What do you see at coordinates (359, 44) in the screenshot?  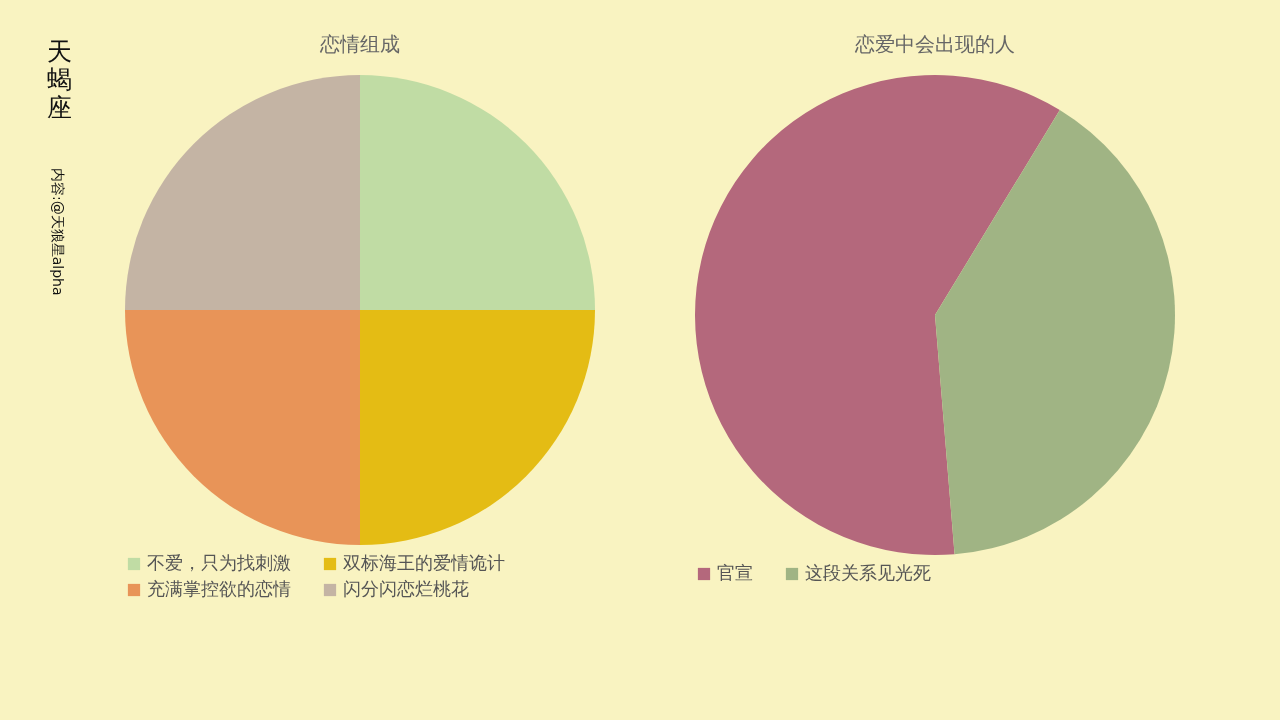 I see `chart-title: 恋情组成` at bounding box center [359, 44].